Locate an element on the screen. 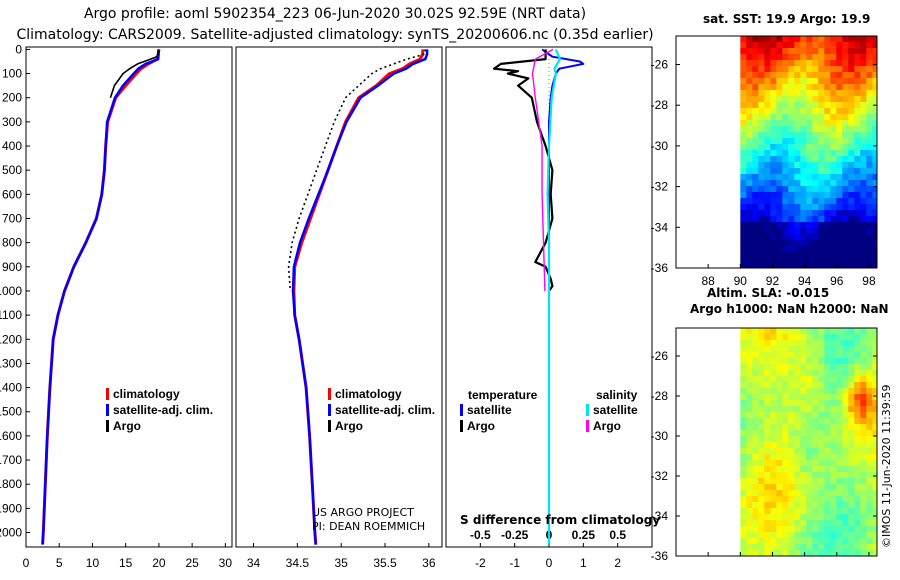  legend-label: climatology is located at coordinates (368, 394).